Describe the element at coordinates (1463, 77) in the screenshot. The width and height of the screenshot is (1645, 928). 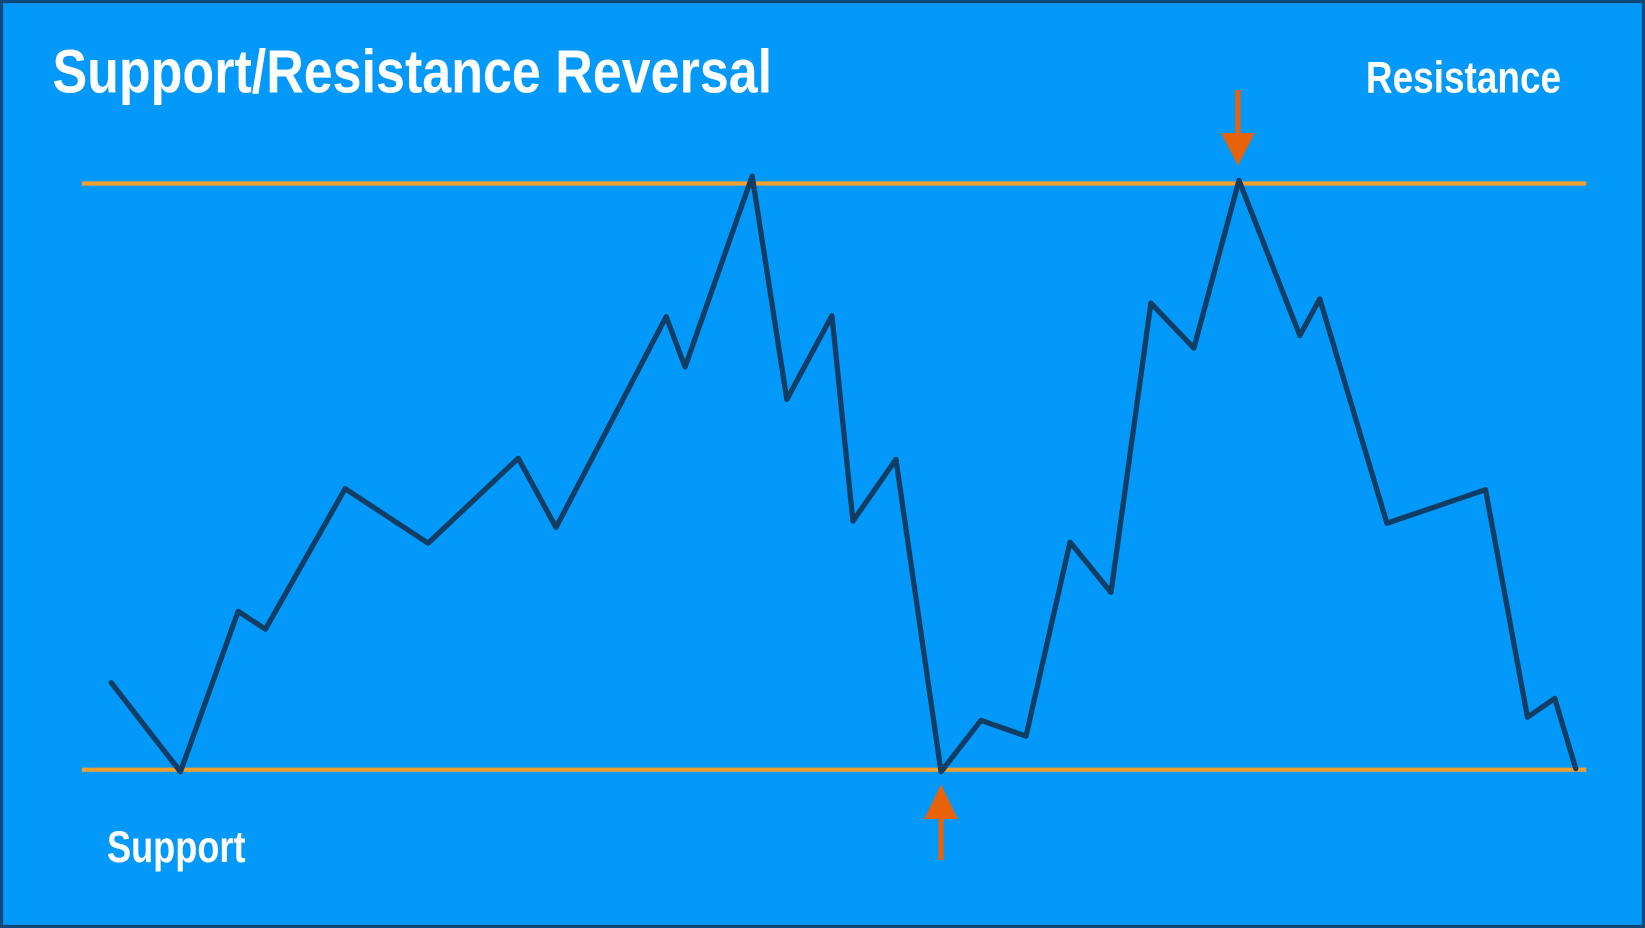
I see `resistance-label: Resistance` at that location.